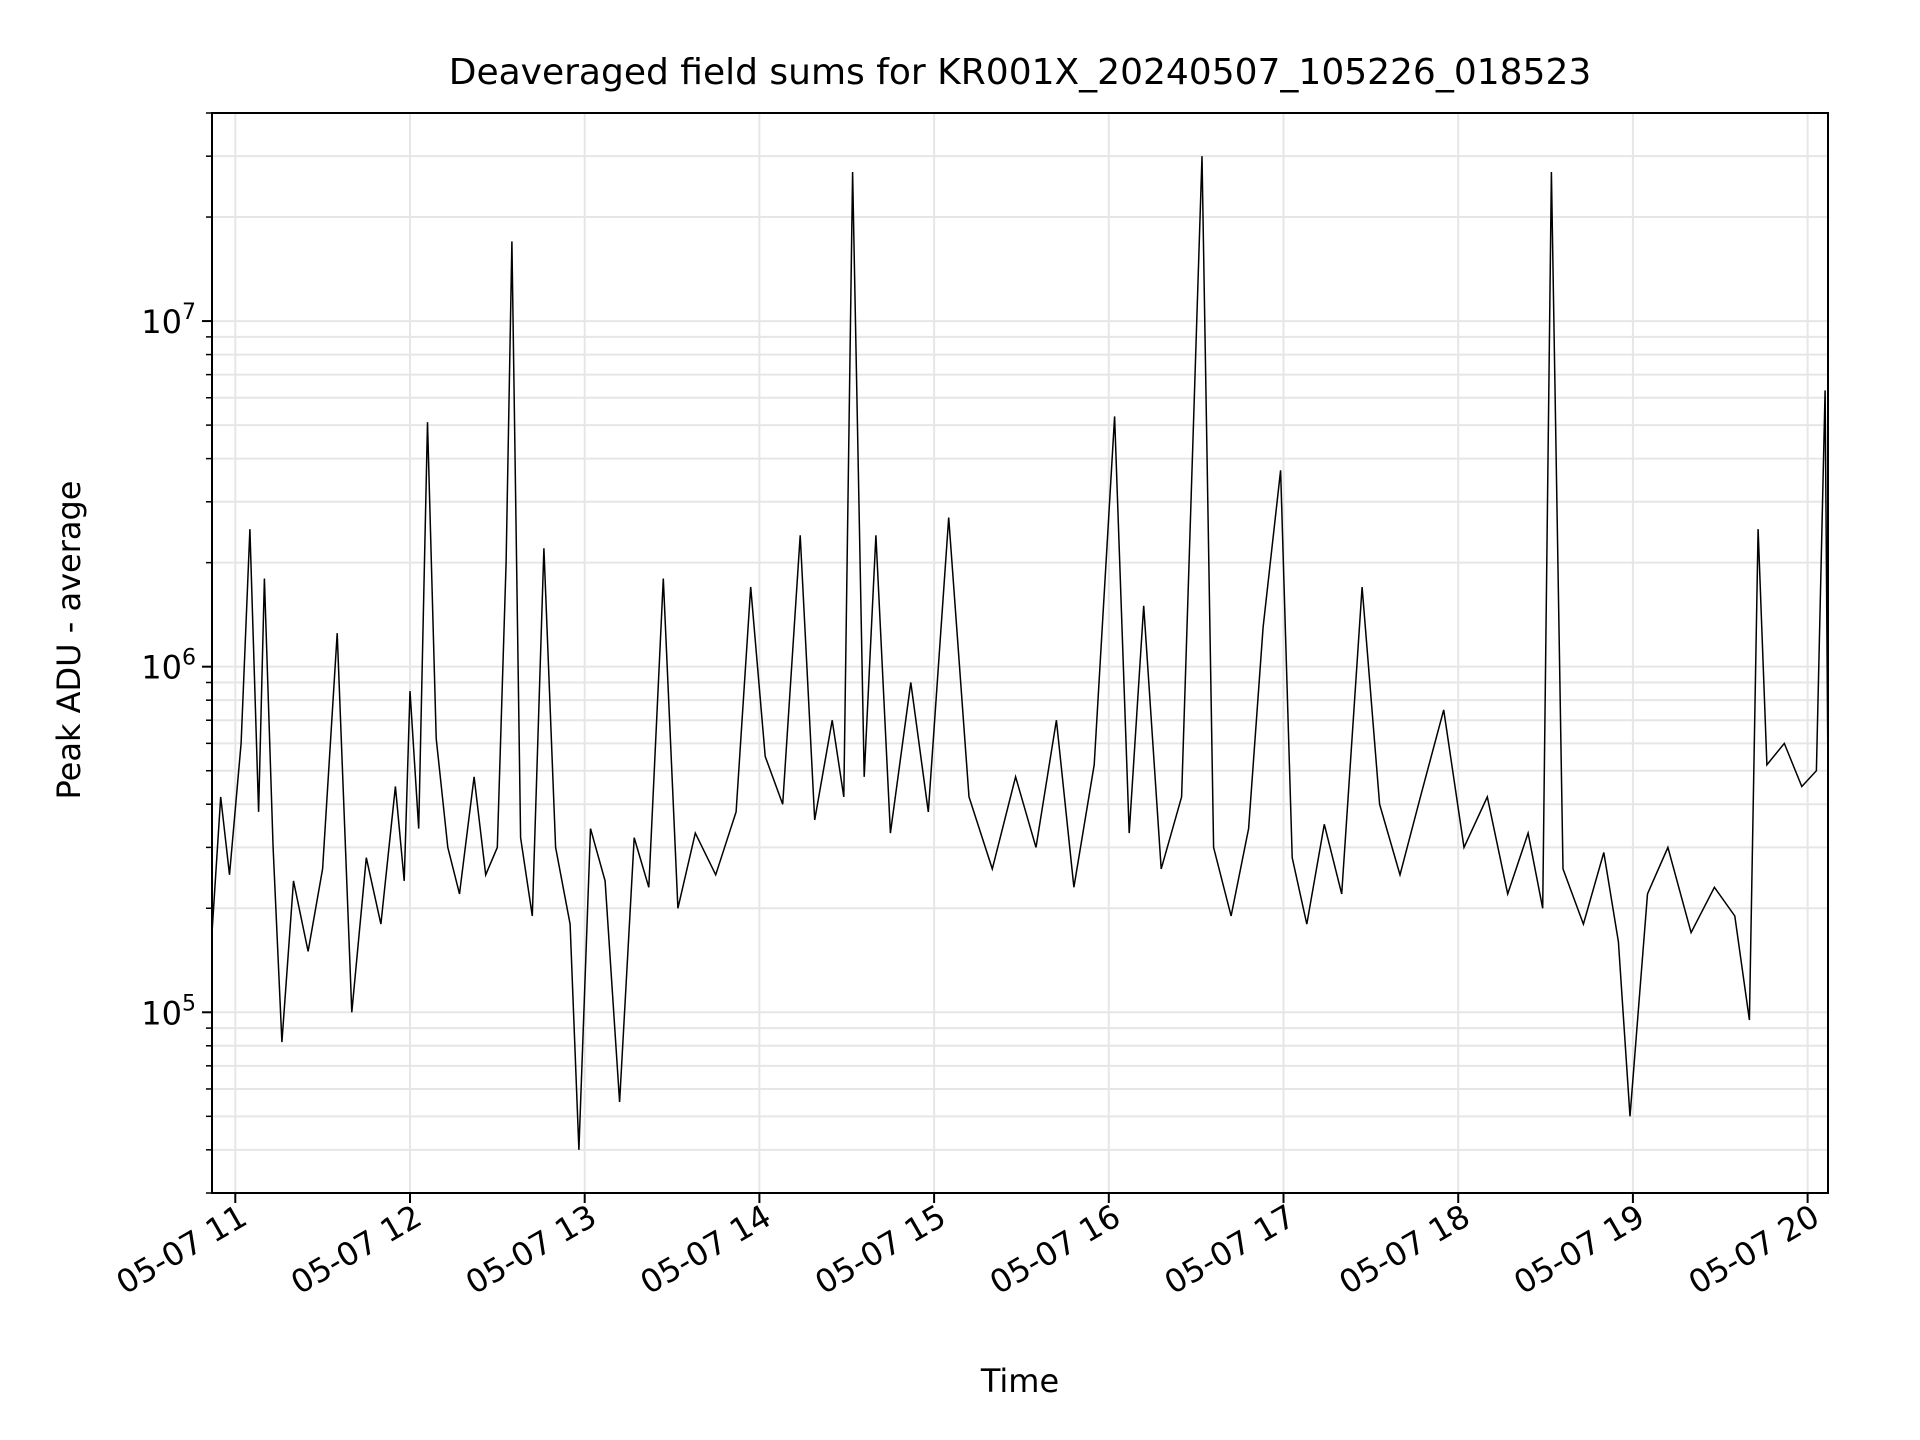 The height and width of the screenshot is (1440, 1920). Describe the element at coordinates (881, 1249) in the screenshot. I see `x-tick-label: 05-07 15` at that location.